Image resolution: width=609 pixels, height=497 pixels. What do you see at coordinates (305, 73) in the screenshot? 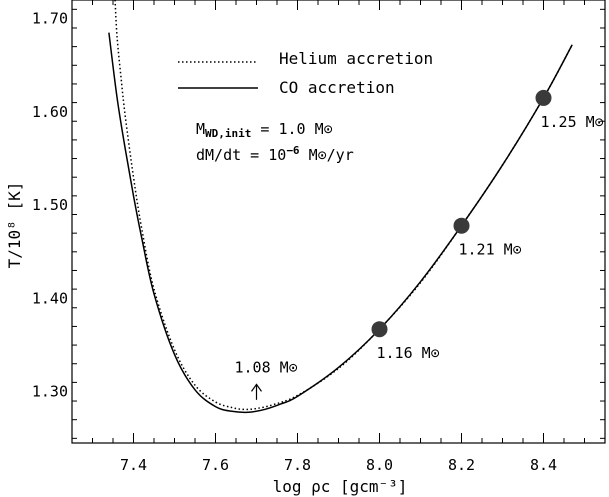
I see `legend: Helium accretion CO accretion` at bounding box center [305, 73].